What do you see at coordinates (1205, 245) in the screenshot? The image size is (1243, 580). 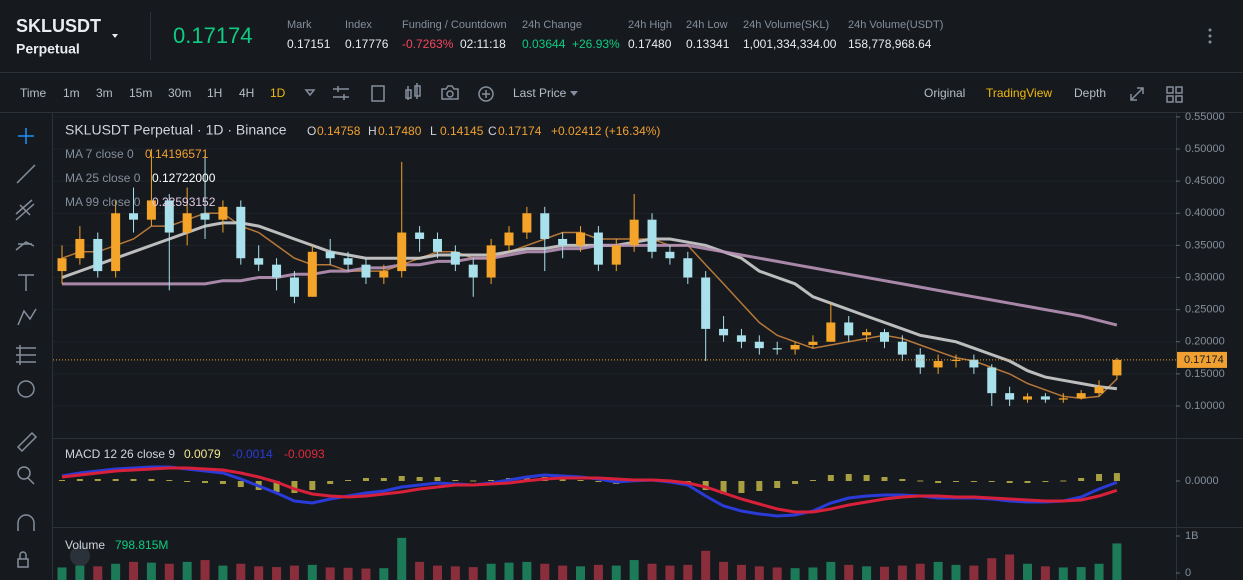 I see `y-tick-label: 0.35000` at bounding box center [1205, 245].